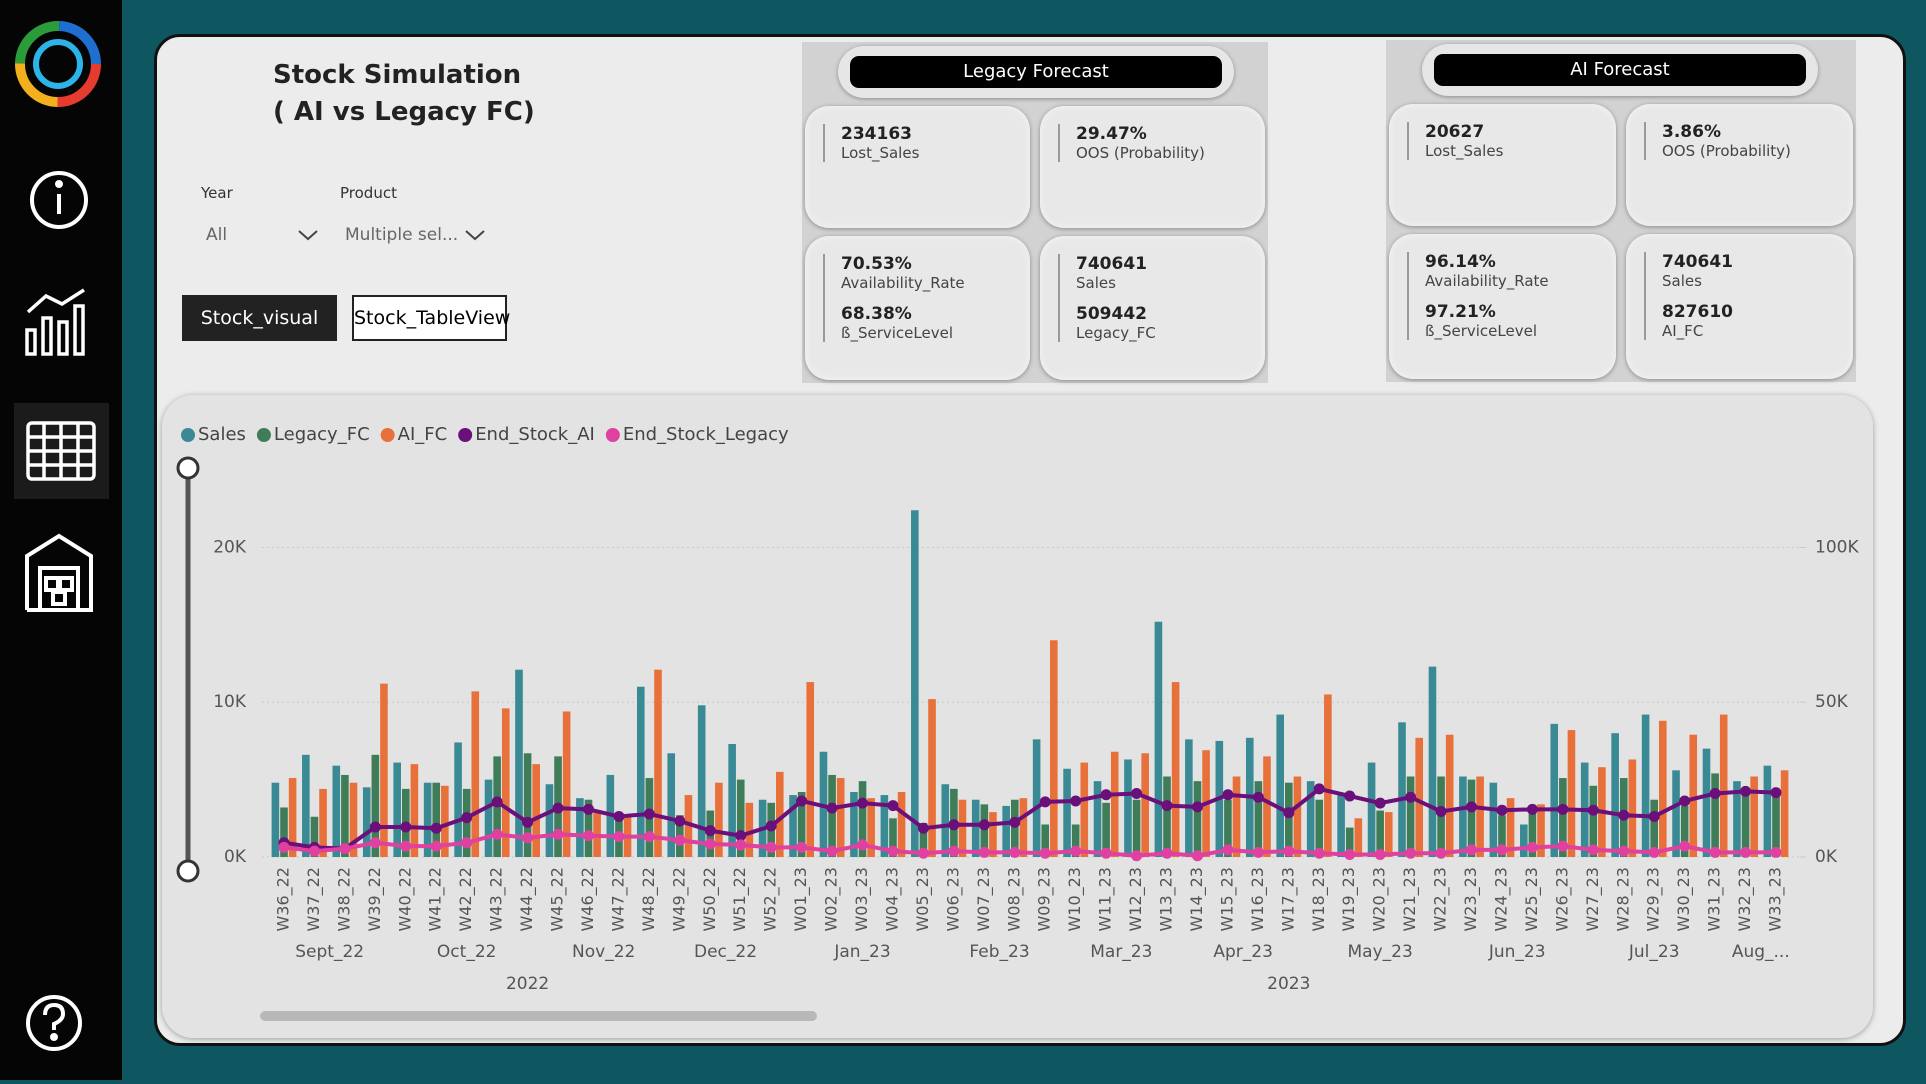  What do you see at coordinates (55, 322) in the screenshot?
I see `chart-icon` at bounding box center [55, 322].